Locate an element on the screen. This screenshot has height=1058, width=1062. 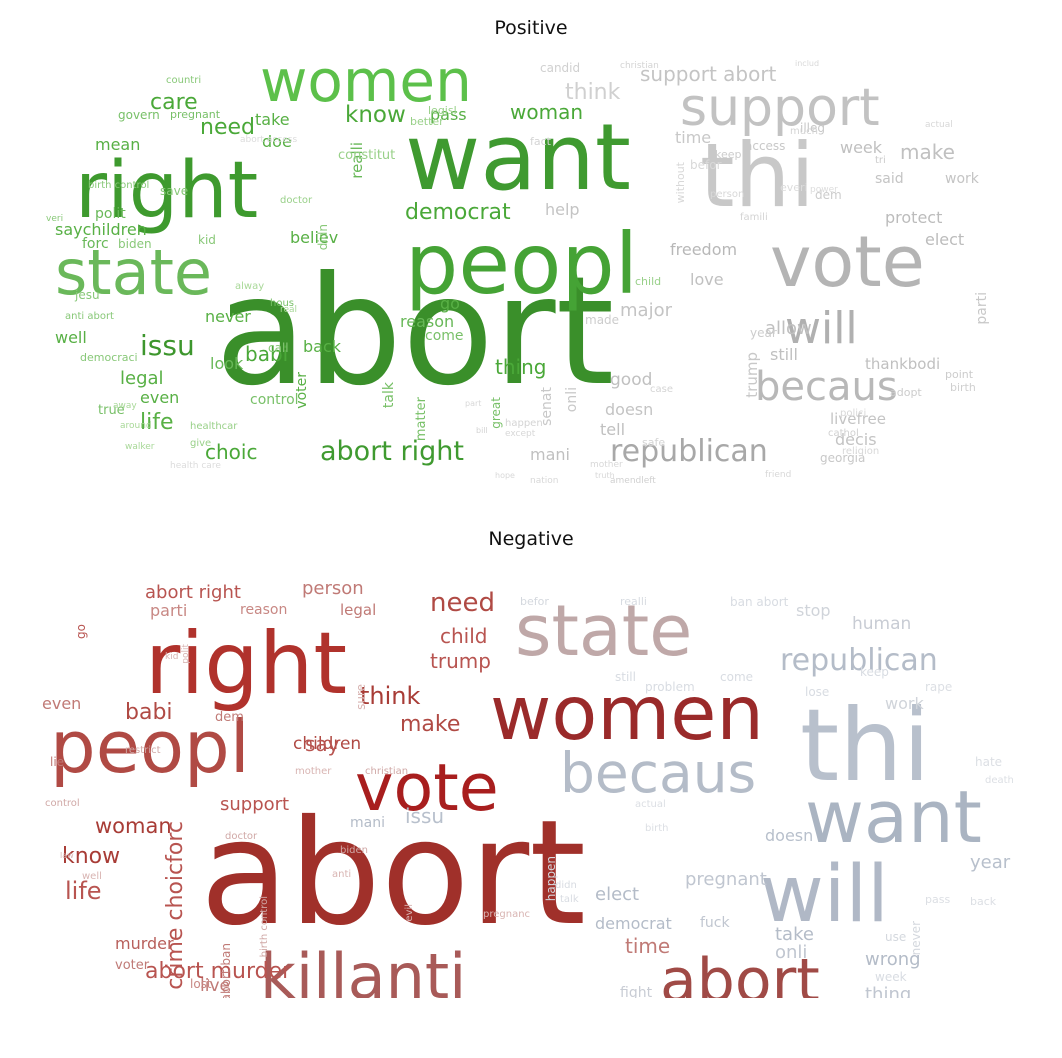
cloud-word: mean is located at coordinates (118, 144).